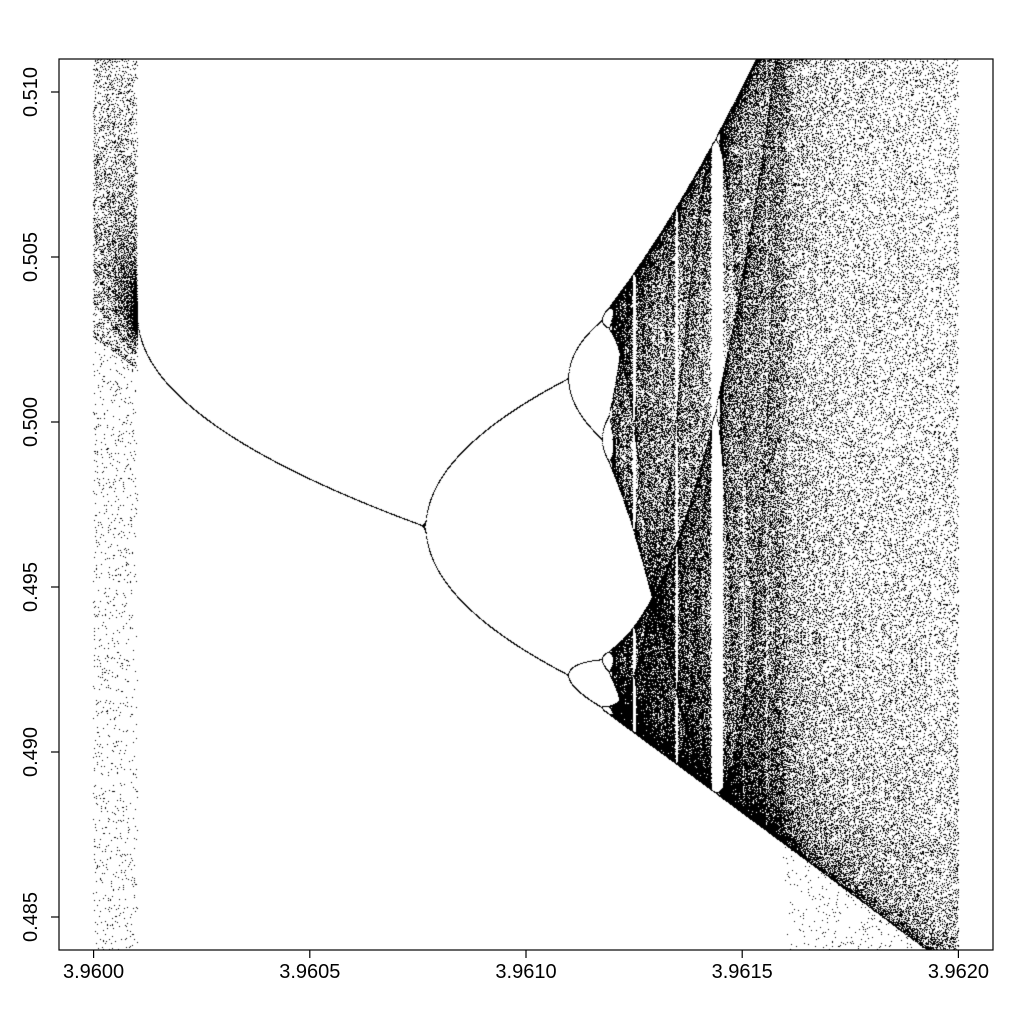 The width and height of the screenshot is (1024, 1024). I want to click on y-tick-label: 0.500, so click(31, 422).